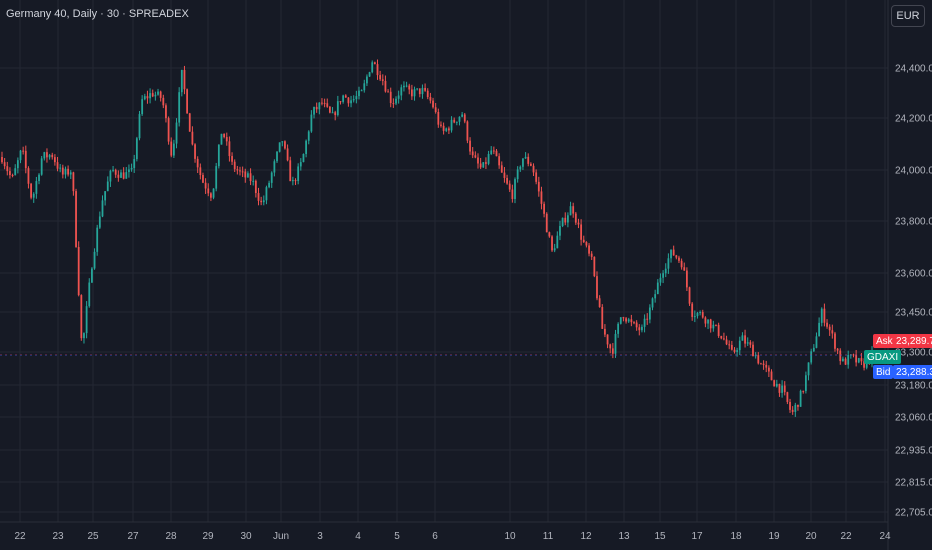 The image size is (932, 550). Describe the element at coordinates (913, 451) in the screenshot. I see `y-tick-label: 22,935.0` at that location.